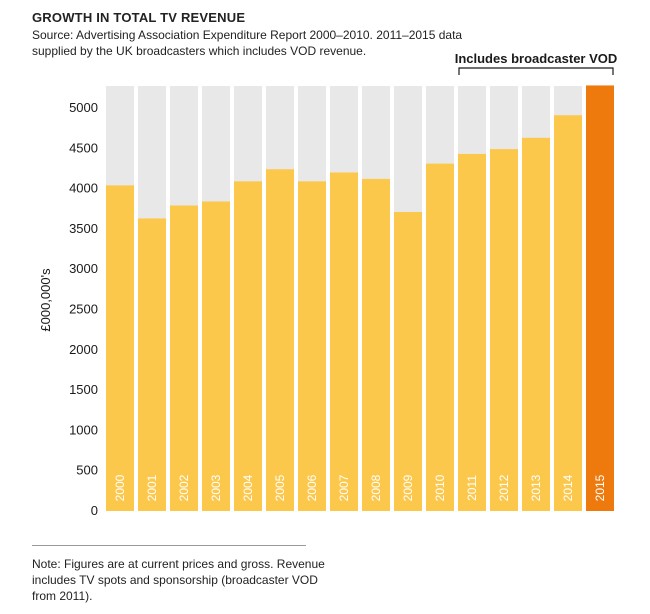 The height and width of the screenshot is (614, 650). What do you see at coordinates (94, 510) in the screenshot?
I see `y-tick-label: 0` at bounding box center [94, 510].